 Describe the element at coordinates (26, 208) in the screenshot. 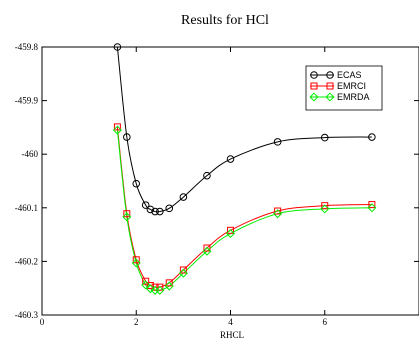

I see `y-tick-label: -460.1` at that location.